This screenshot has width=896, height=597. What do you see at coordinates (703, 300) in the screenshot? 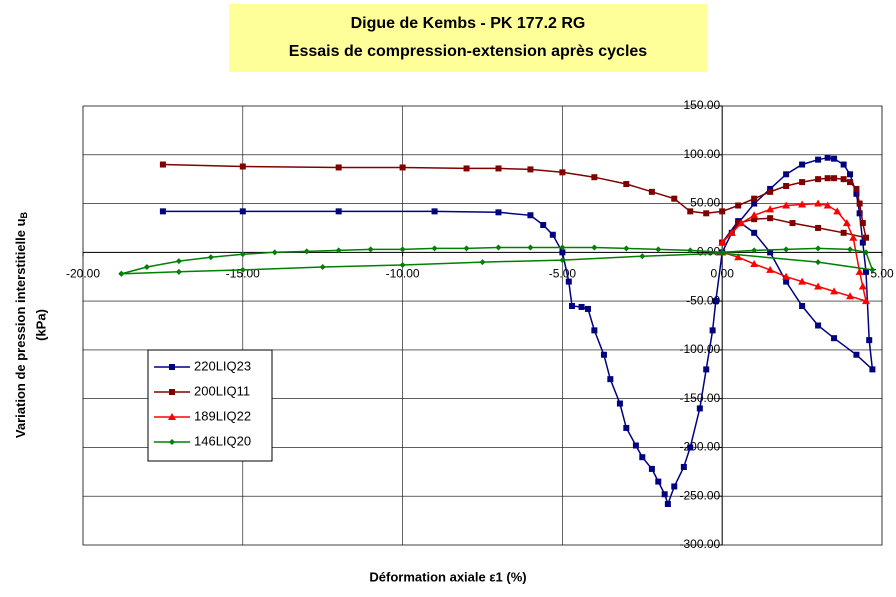
I see `y-tick-label: -50.00` at bounding box center [703, 300].